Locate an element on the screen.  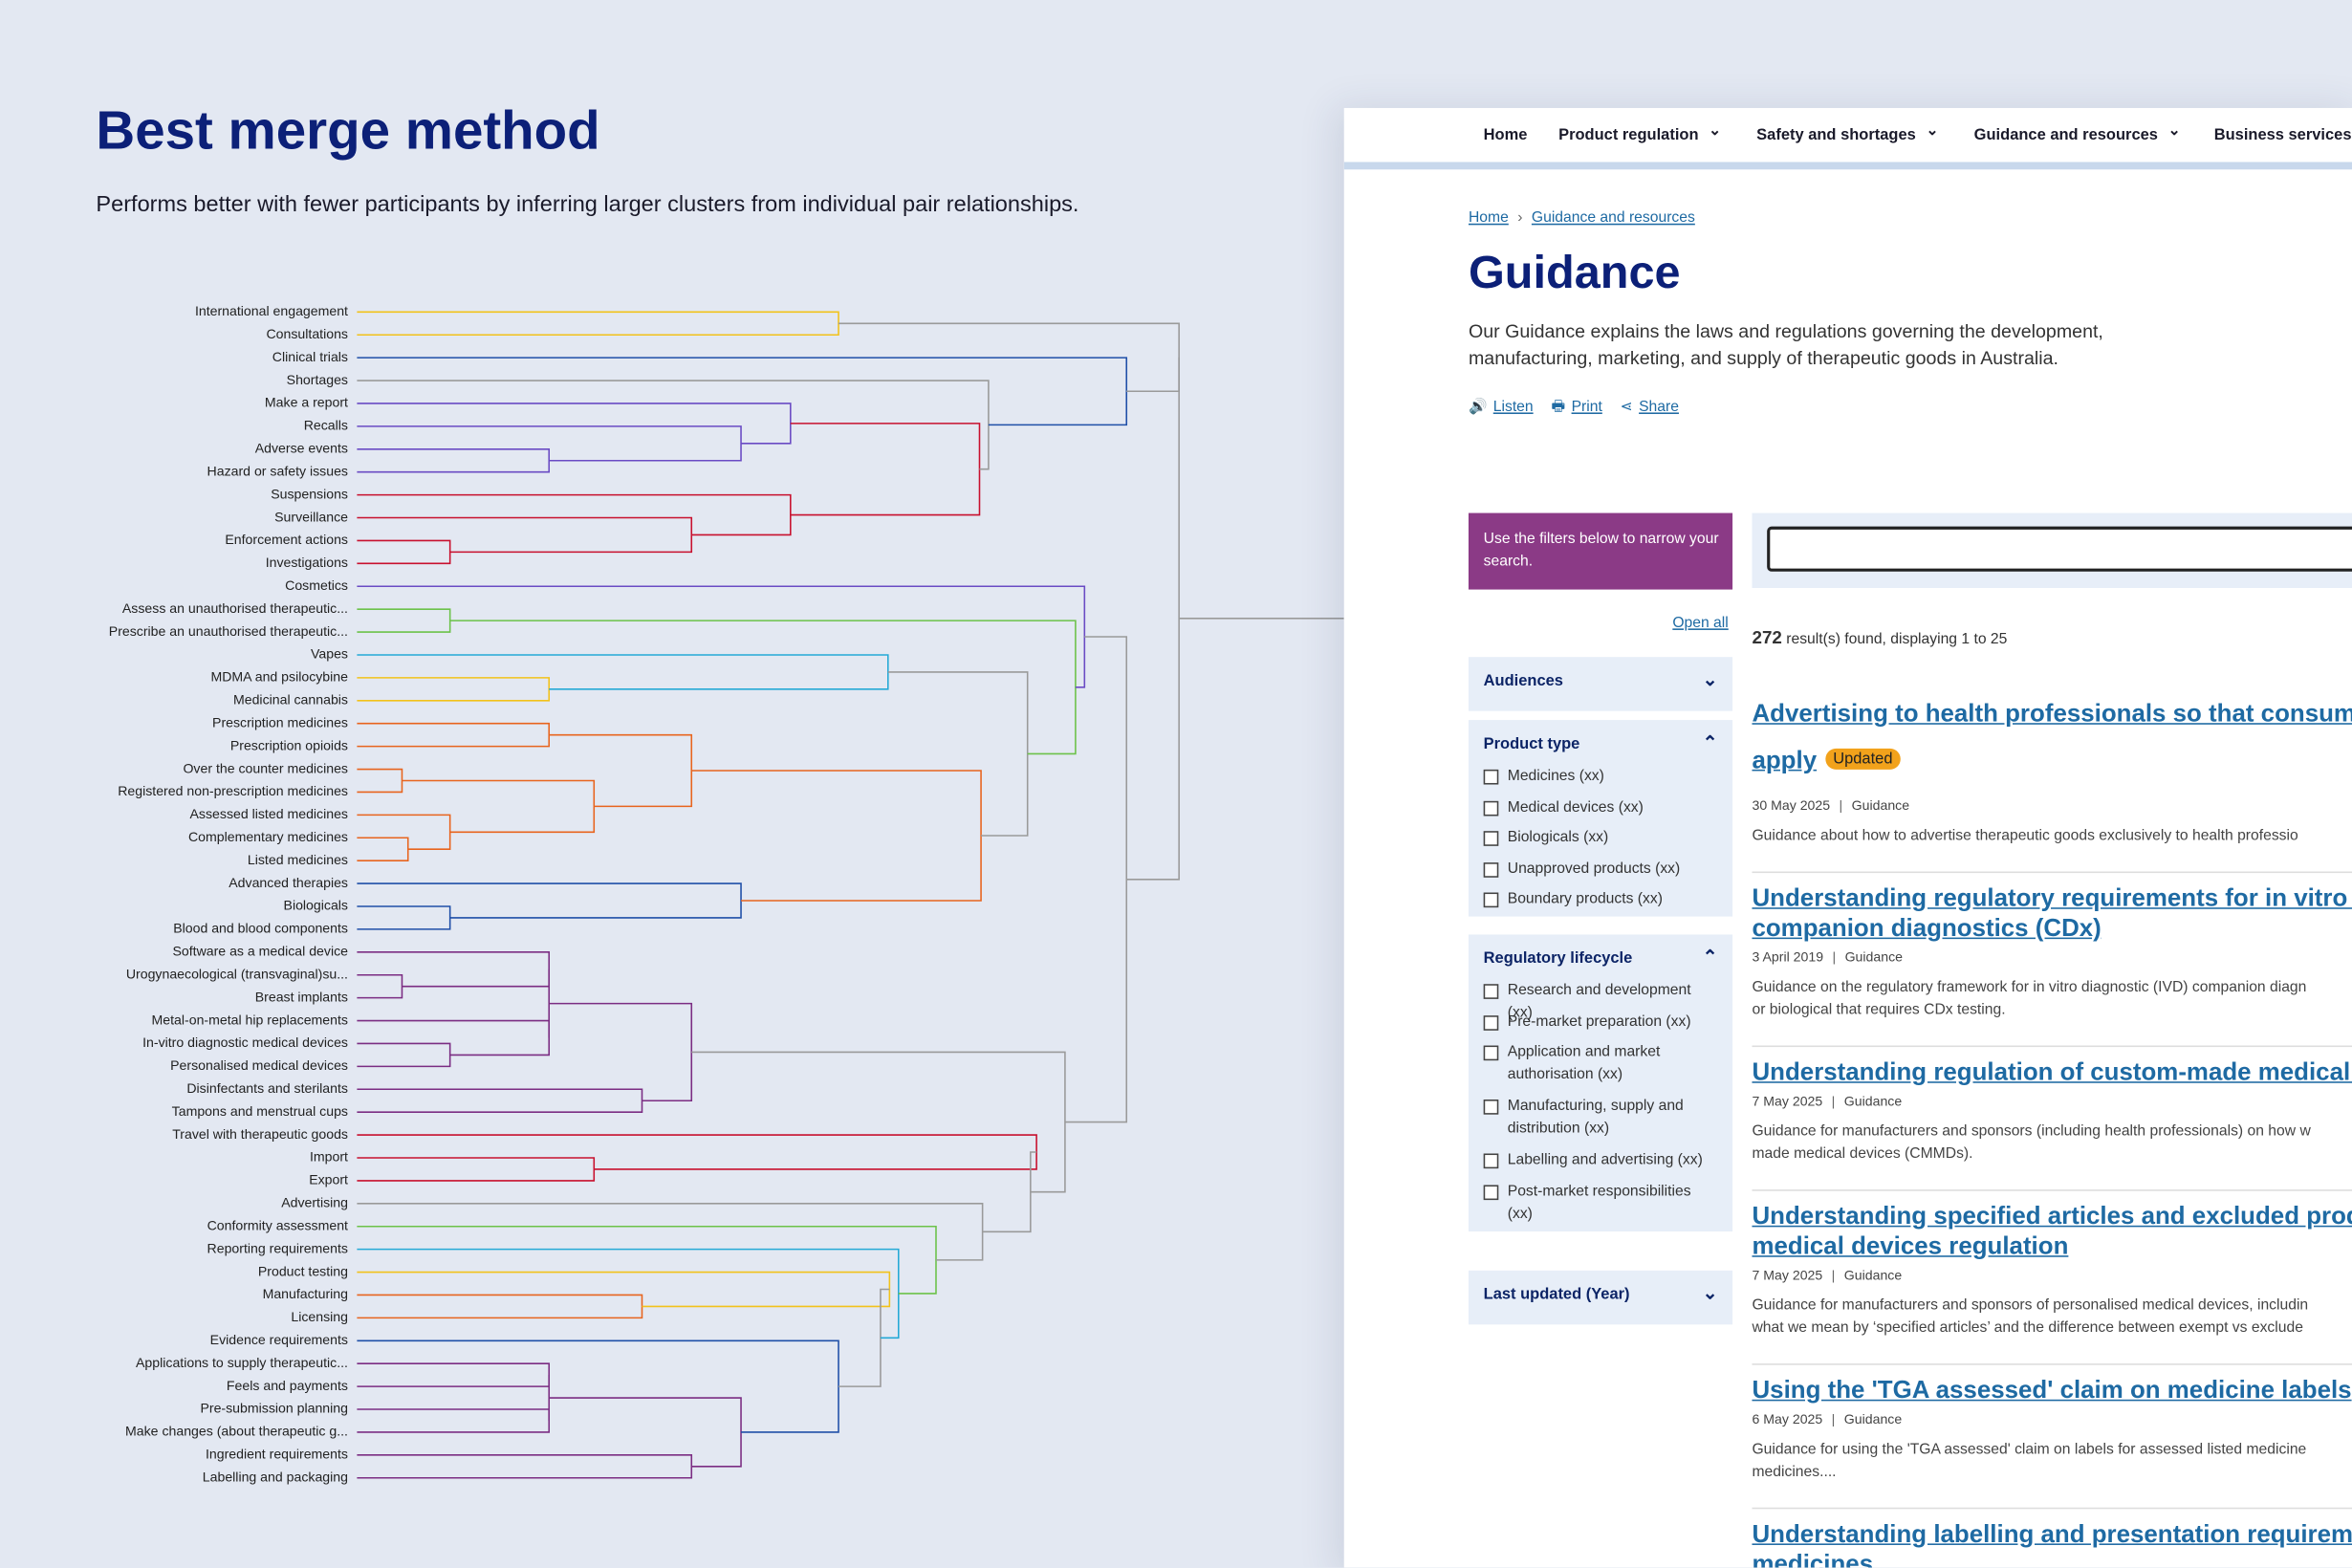
result-title: apply is located at coordinates (1785, 760).